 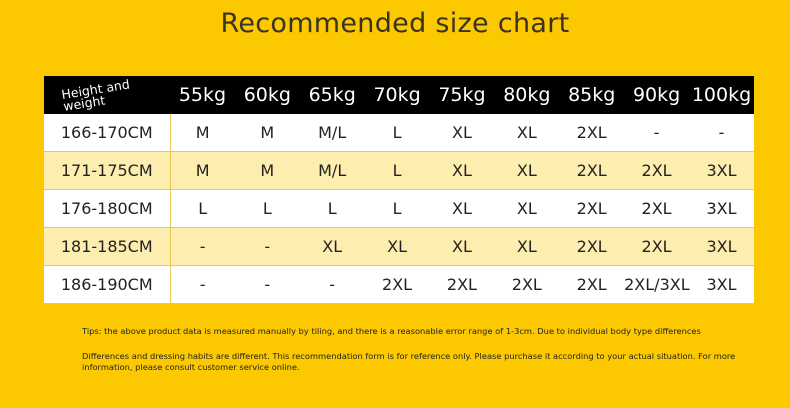 I want to click on row-header: 171-175CM, so click(x=107, y=170).